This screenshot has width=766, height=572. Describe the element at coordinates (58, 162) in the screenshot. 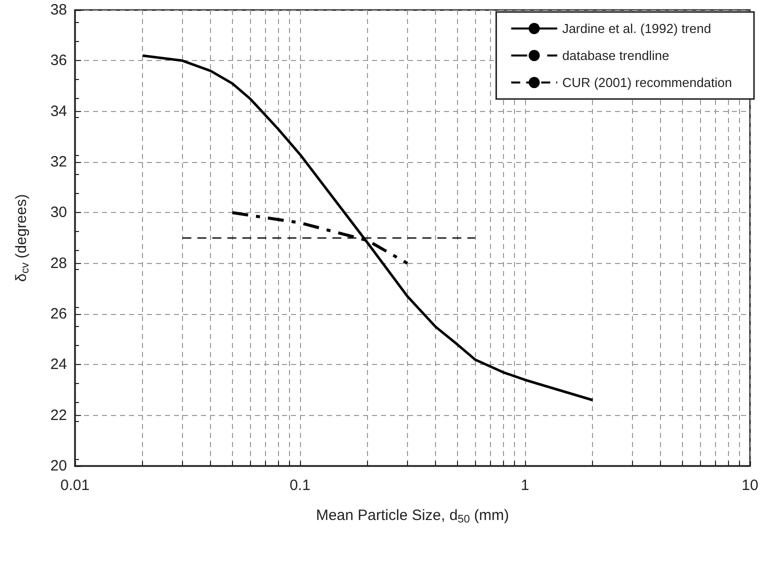

I see `y-tick-label: 32` at that location.